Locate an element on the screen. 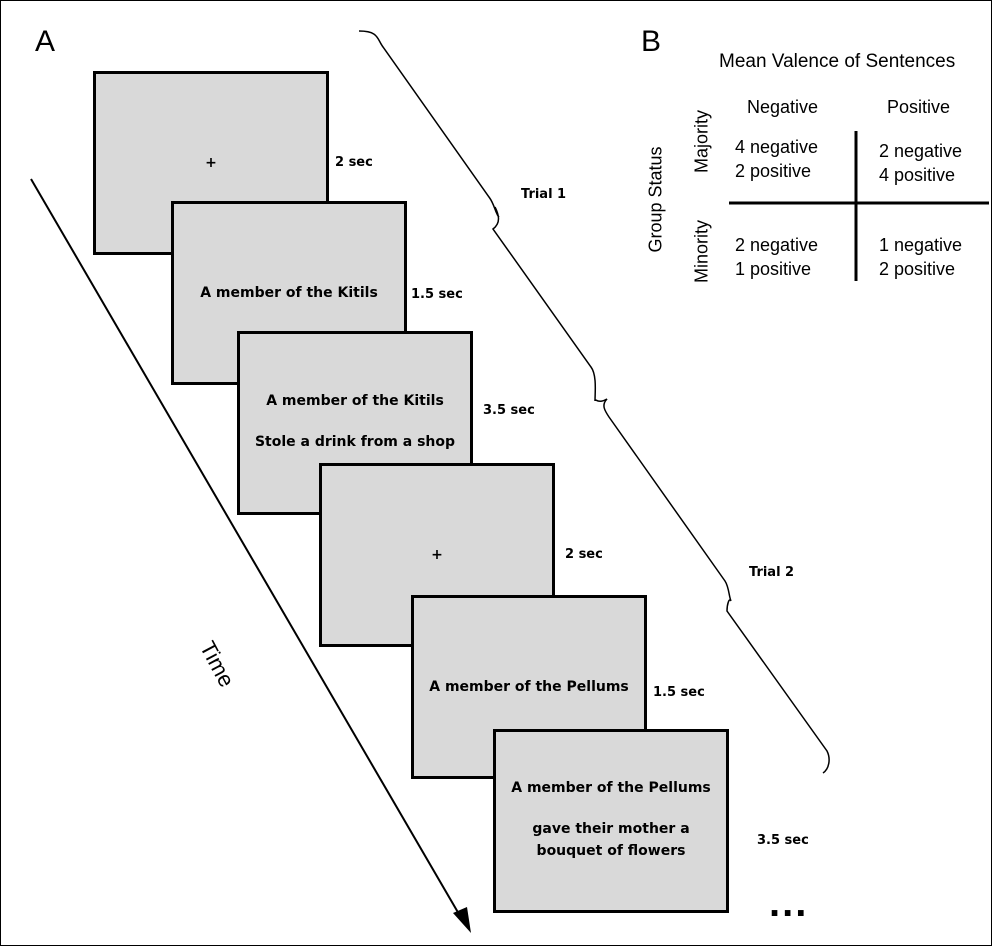 The height and width of the screenshot is (946, 992). cell-majority-positive: 2 negative 4 positive is located at coordinates (920, 163).